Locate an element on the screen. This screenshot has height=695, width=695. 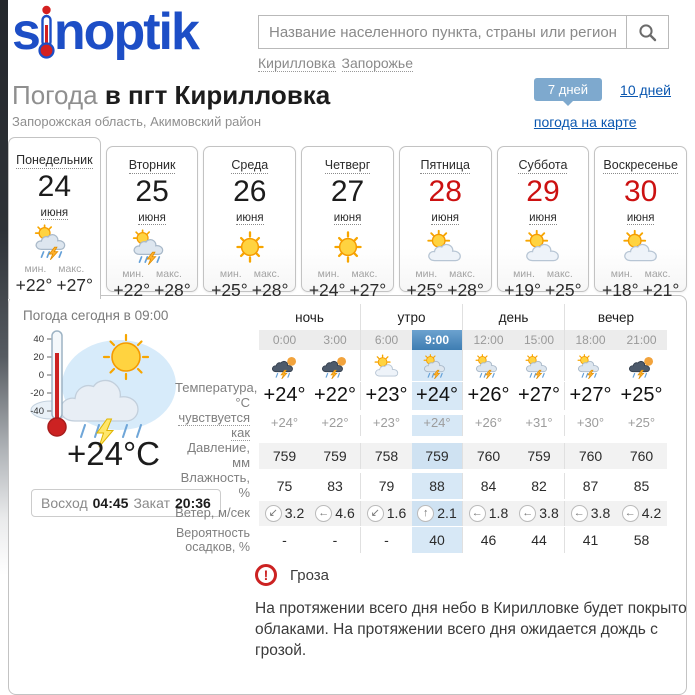
hour-cell: 21:00 is located at coordinates (641, 340).